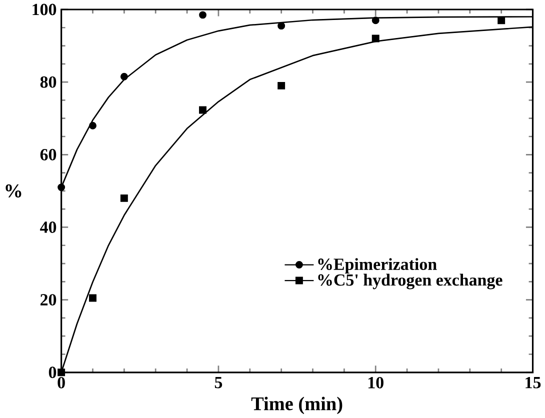 The image size is (545, 418). Describe the element at coordinates (52, 372) in the screenshot. I see `y-tick-label: 0` at that location.